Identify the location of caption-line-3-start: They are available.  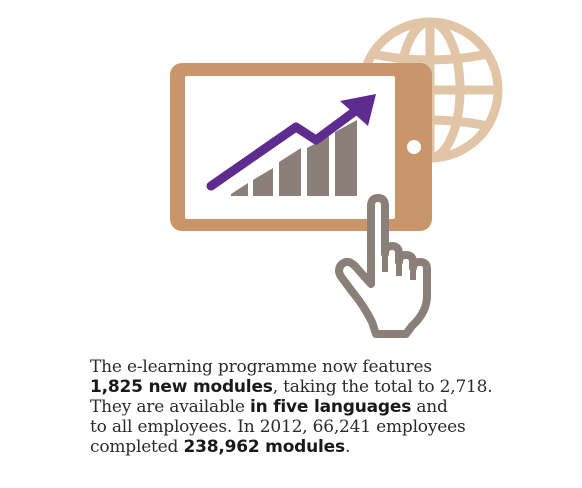
(170, 407).